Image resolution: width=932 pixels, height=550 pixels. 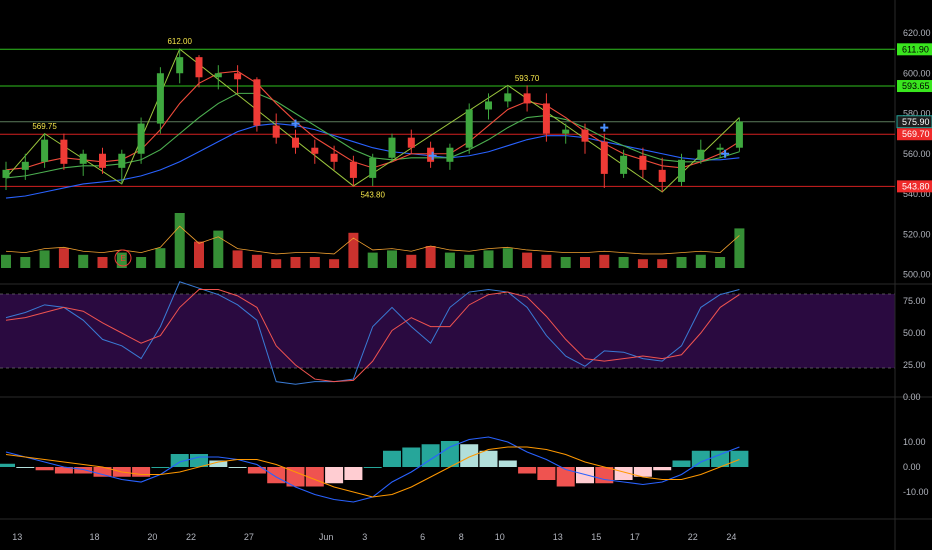 What do you see at coordinates (422, 537) in the screenshot?
I see `time-tick-label: 6` at bounding box center [422, 537].